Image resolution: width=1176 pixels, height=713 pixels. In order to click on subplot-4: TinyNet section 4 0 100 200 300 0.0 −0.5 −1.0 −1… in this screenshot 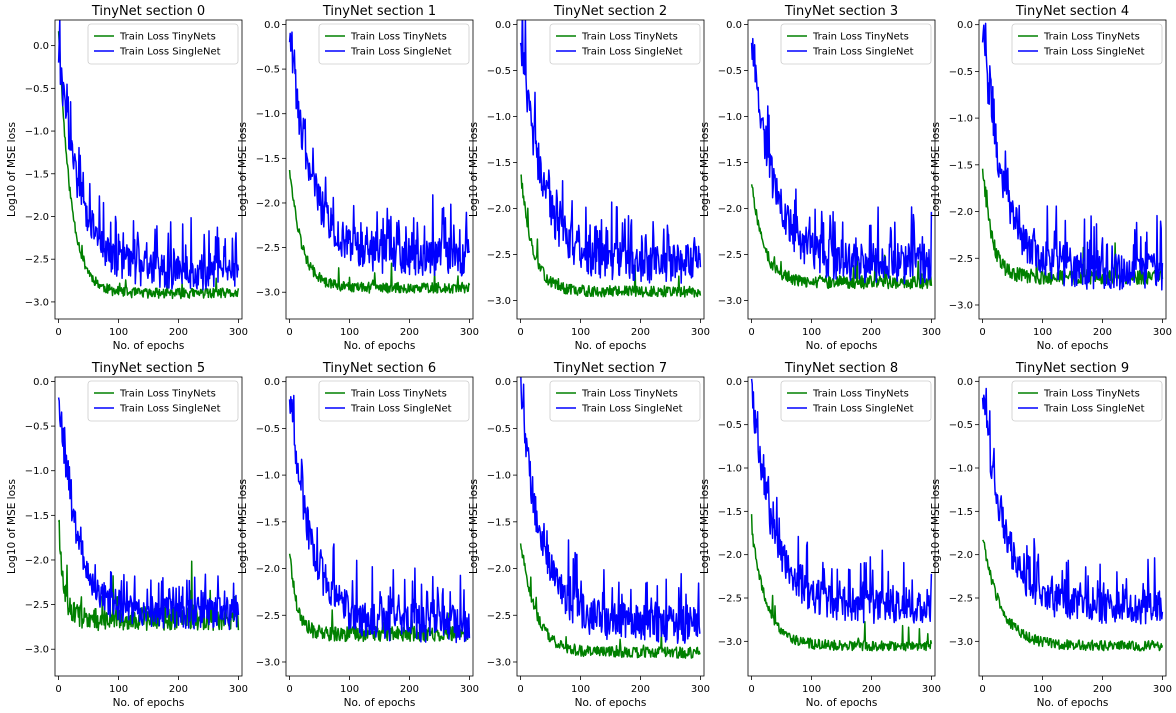, I will do `click(1051, 178)`.